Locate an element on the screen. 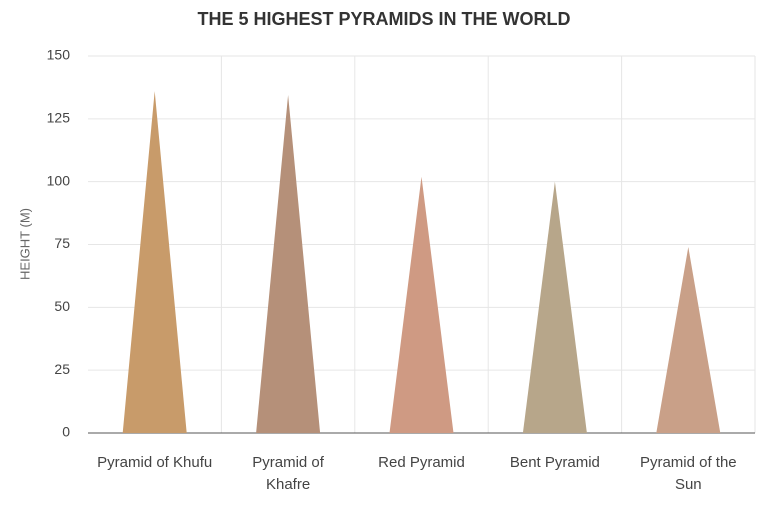  x-tick-label: Pyramid of the Sun is located at coordinates (688, 473).